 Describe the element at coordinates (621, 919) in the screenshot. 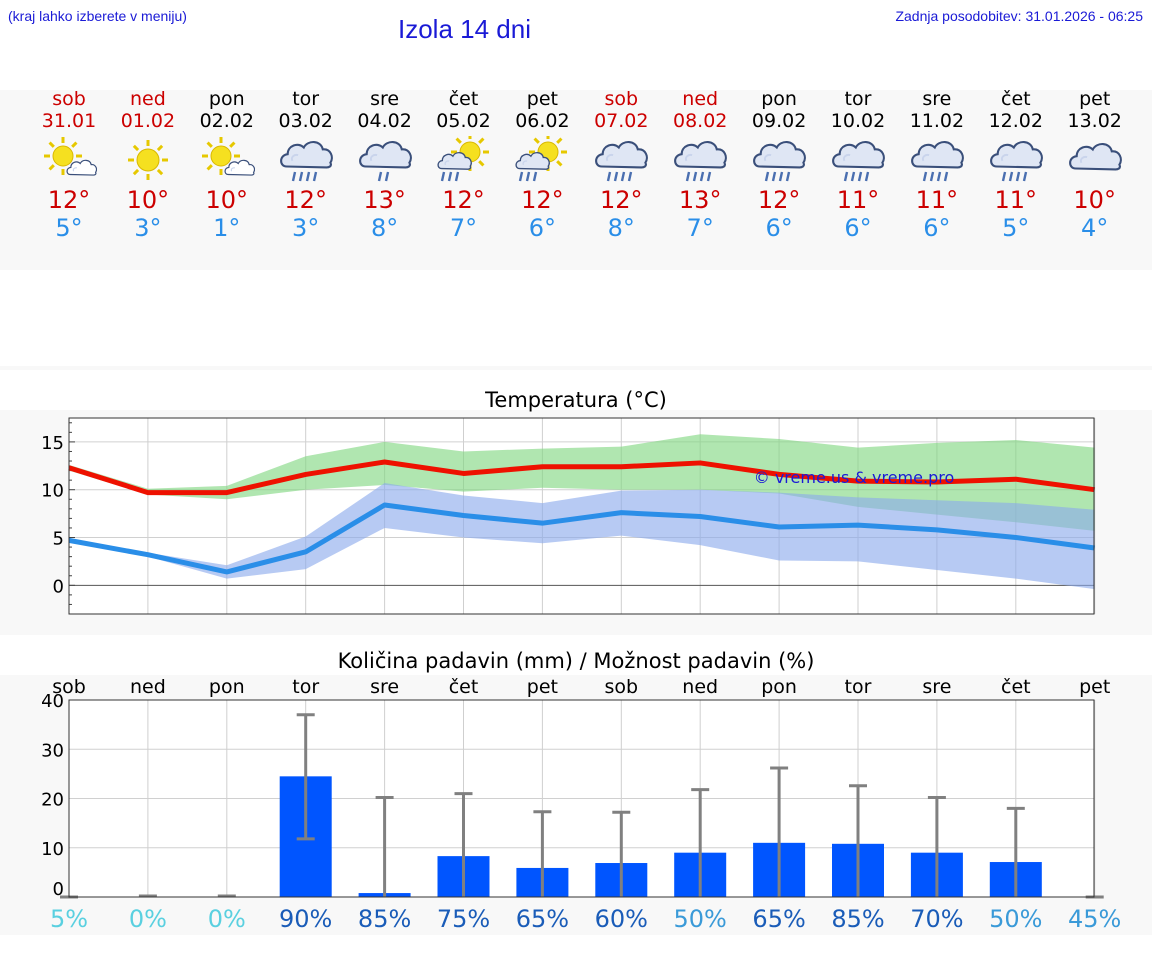

I see `precipitation-probability: 60%` at that location.